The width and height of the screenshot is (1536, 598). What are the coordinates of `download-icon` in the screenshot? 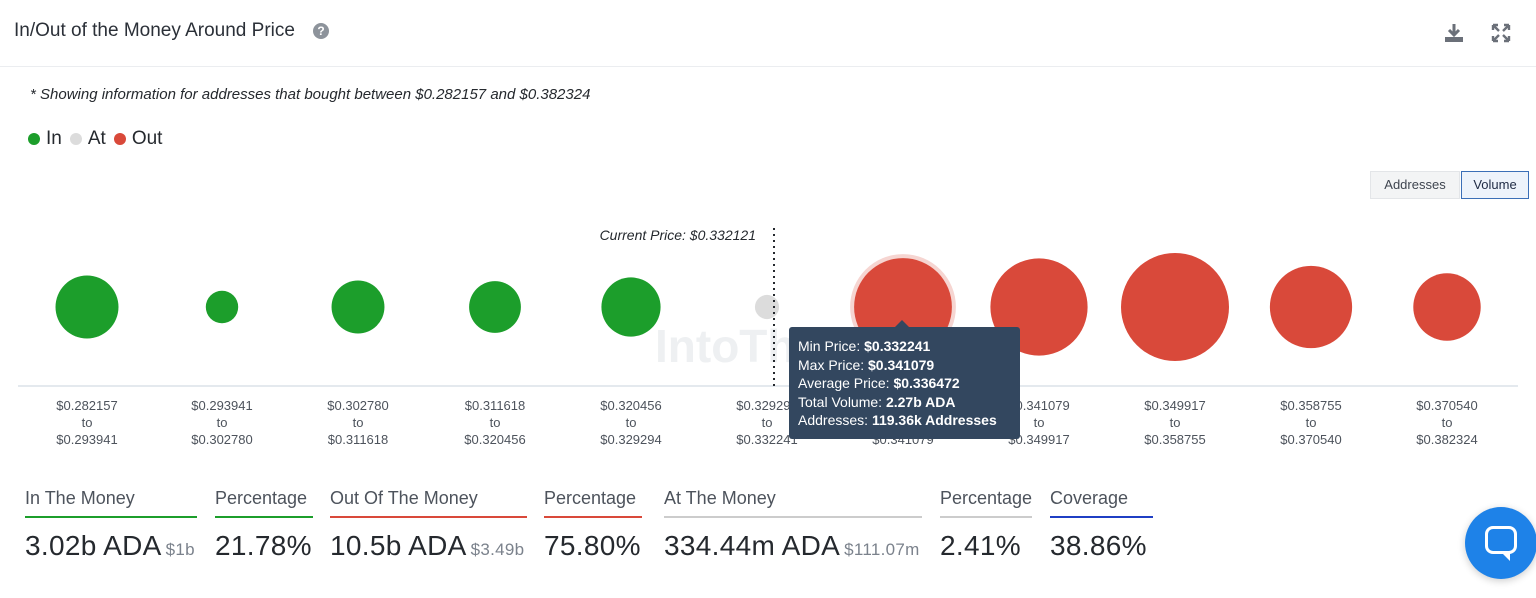 It's located at (1454, 33).